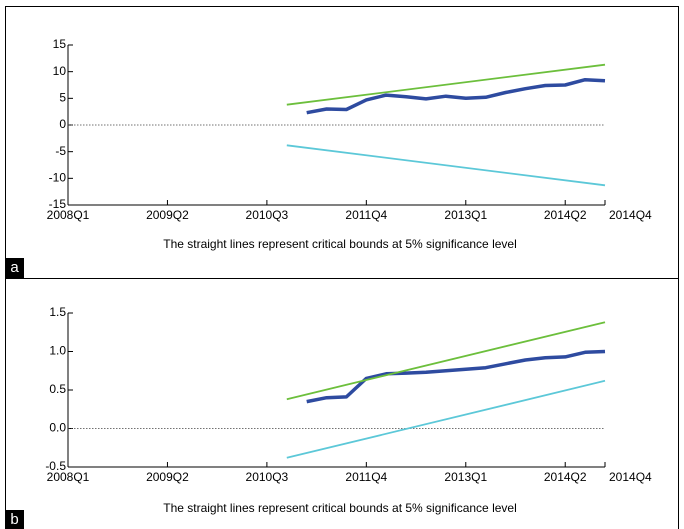  I want to click on y-tick-label: -0.5, so click(55, 466).